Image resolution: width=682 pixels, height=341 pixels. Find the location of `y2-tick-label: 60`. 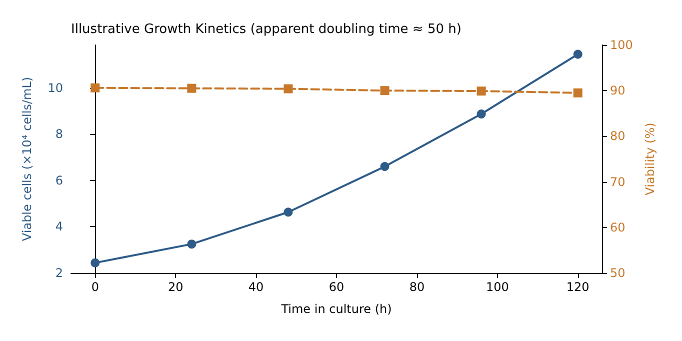

y2-tick-label: 60 is located at coordinates (618, 227).